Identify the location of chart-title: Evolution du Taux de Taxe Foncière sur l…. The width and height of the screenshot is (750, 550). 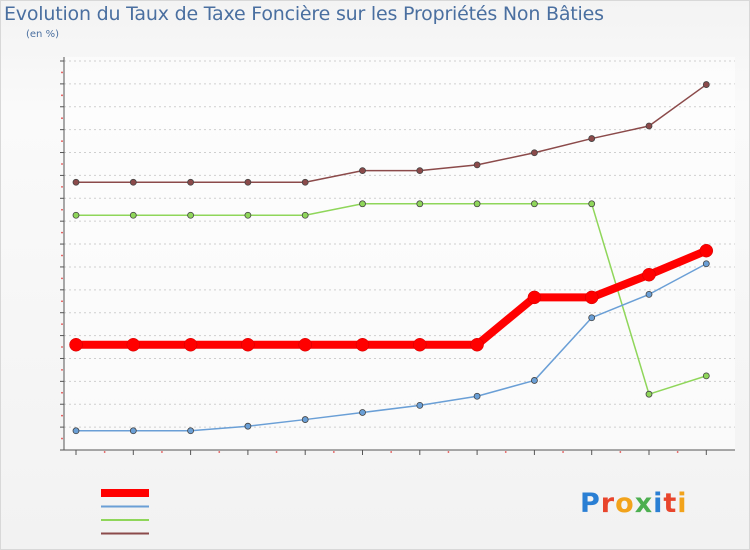
(304, 14).